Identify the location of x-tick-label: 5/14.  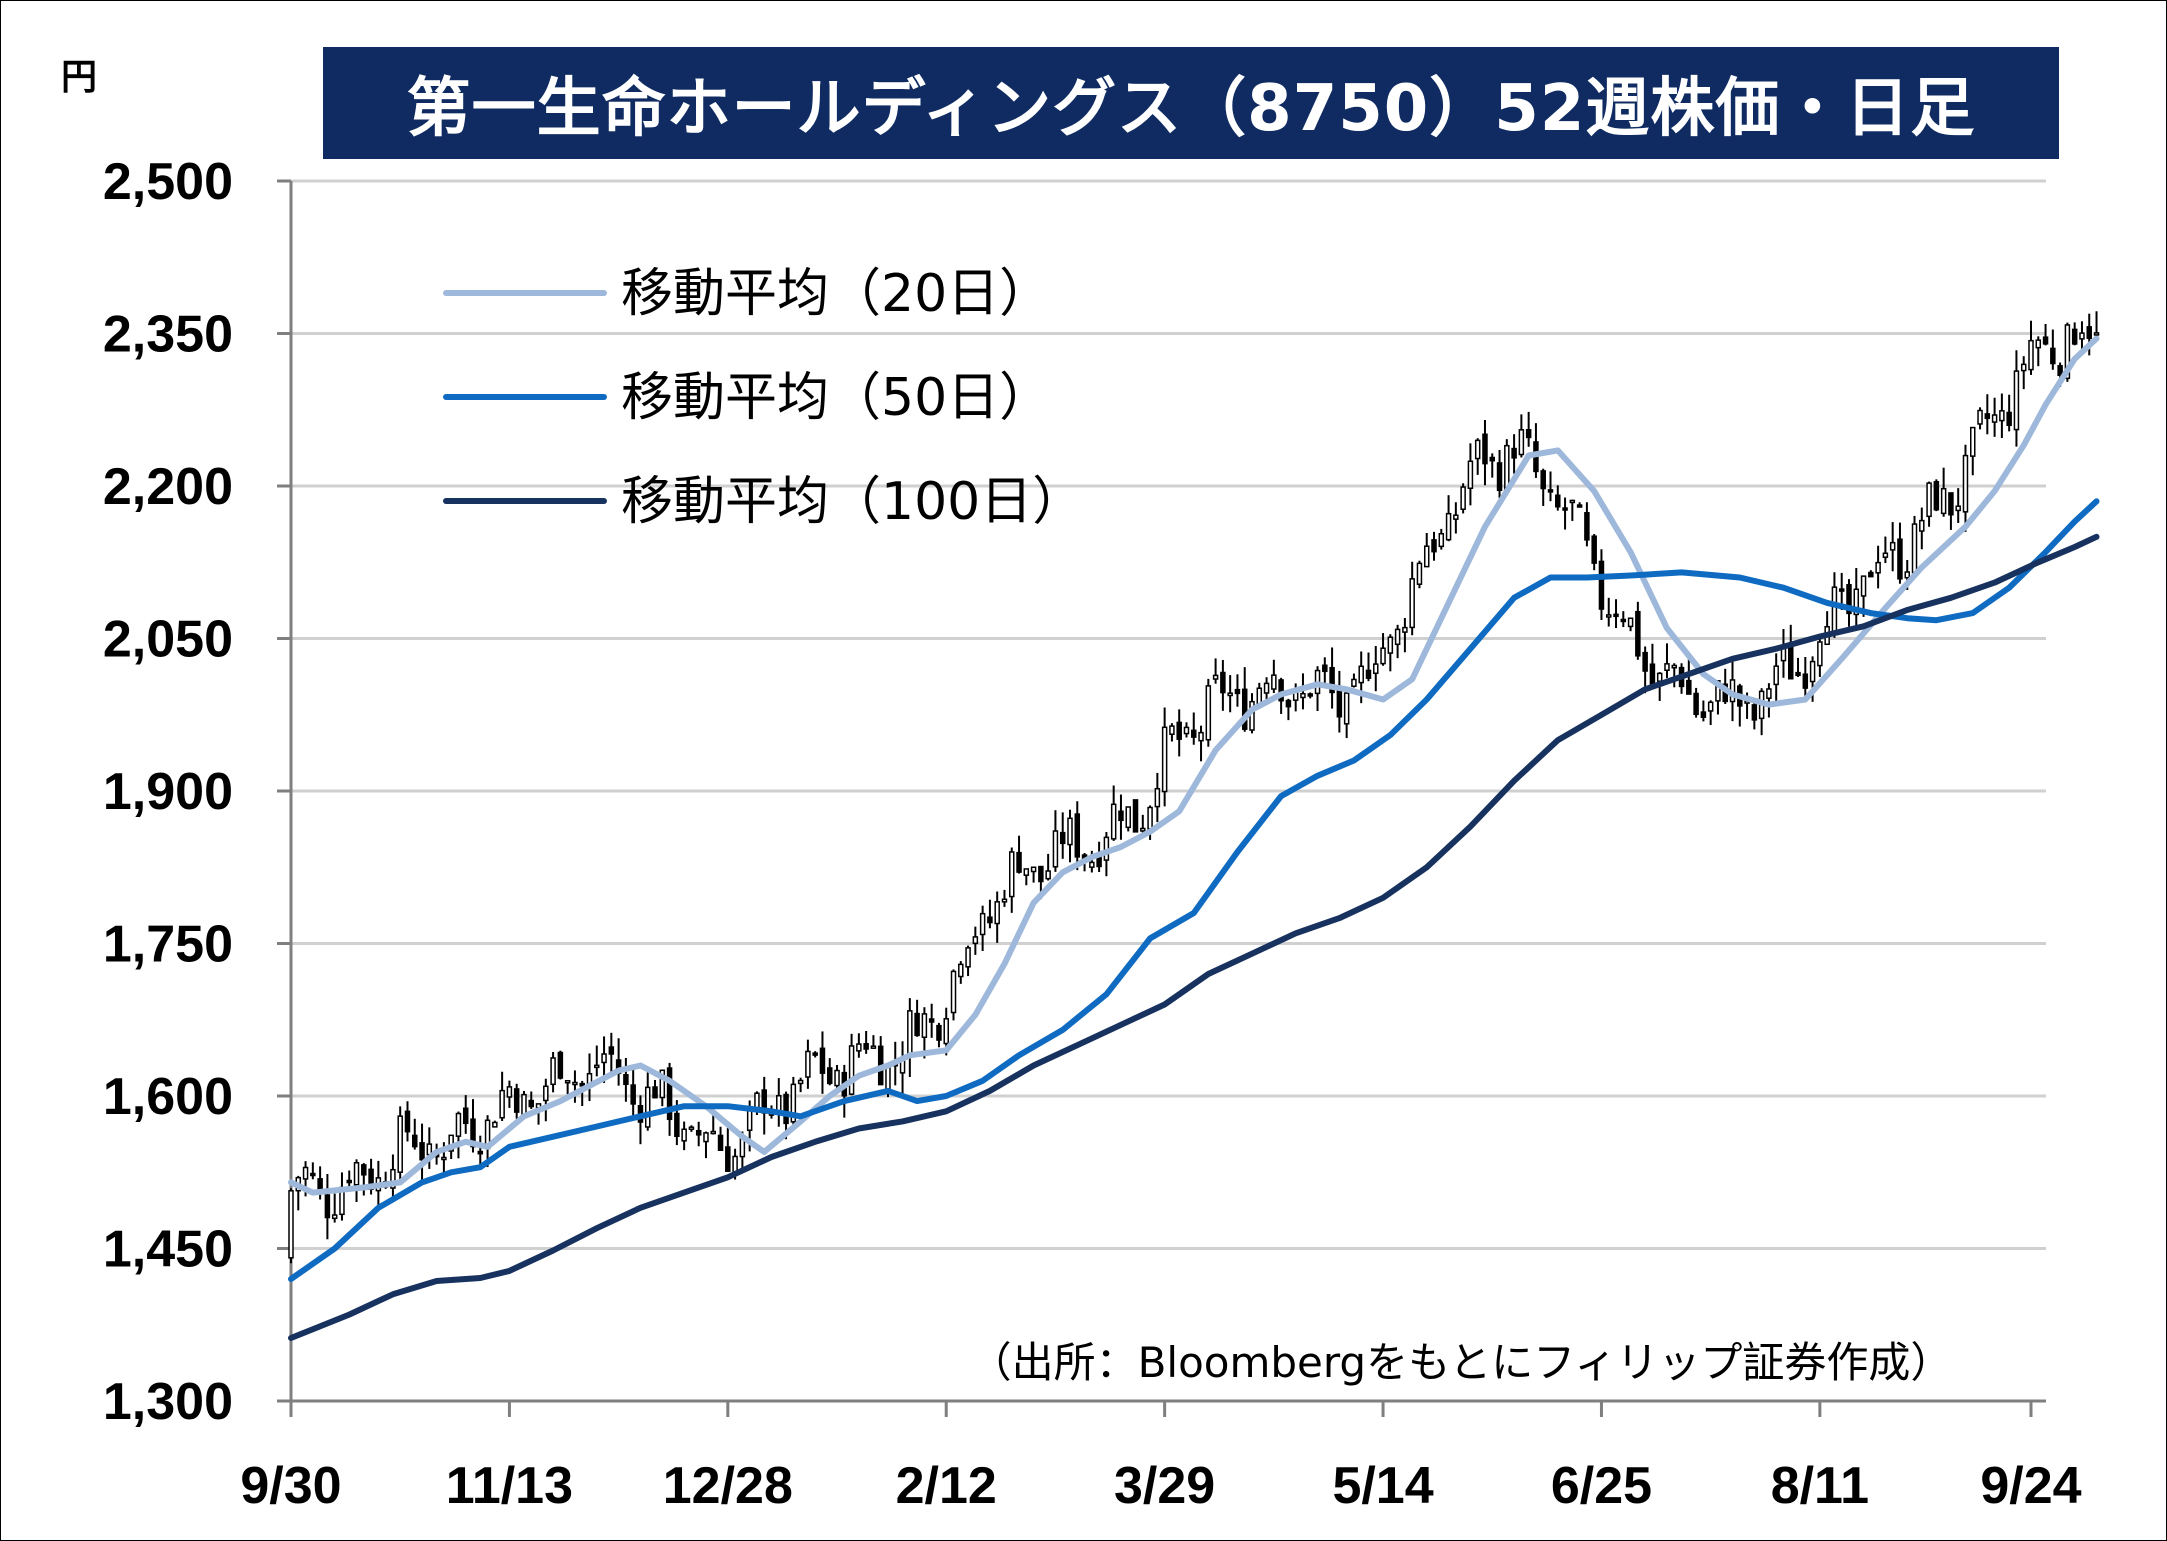
(1382, 1486).